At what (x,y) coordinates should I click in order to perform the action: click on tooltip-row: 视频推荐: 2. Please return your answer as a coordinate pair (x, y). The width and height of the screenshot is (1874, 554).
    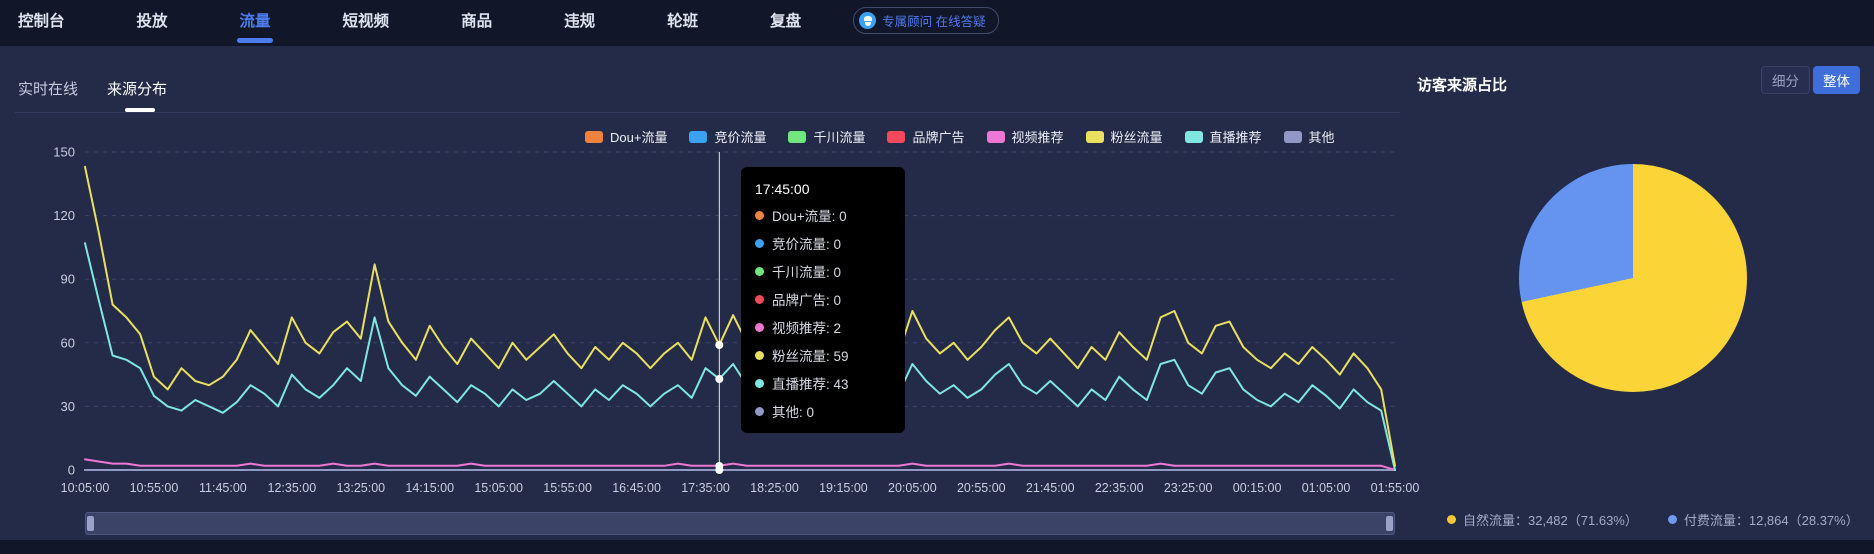
    Looking at the image, I should click on (823, 327).